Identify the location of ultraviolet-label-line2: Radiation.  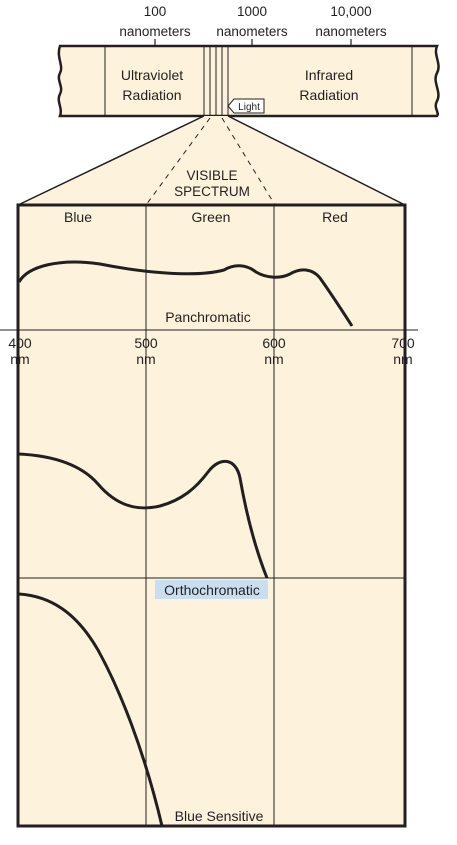
(151, 95).